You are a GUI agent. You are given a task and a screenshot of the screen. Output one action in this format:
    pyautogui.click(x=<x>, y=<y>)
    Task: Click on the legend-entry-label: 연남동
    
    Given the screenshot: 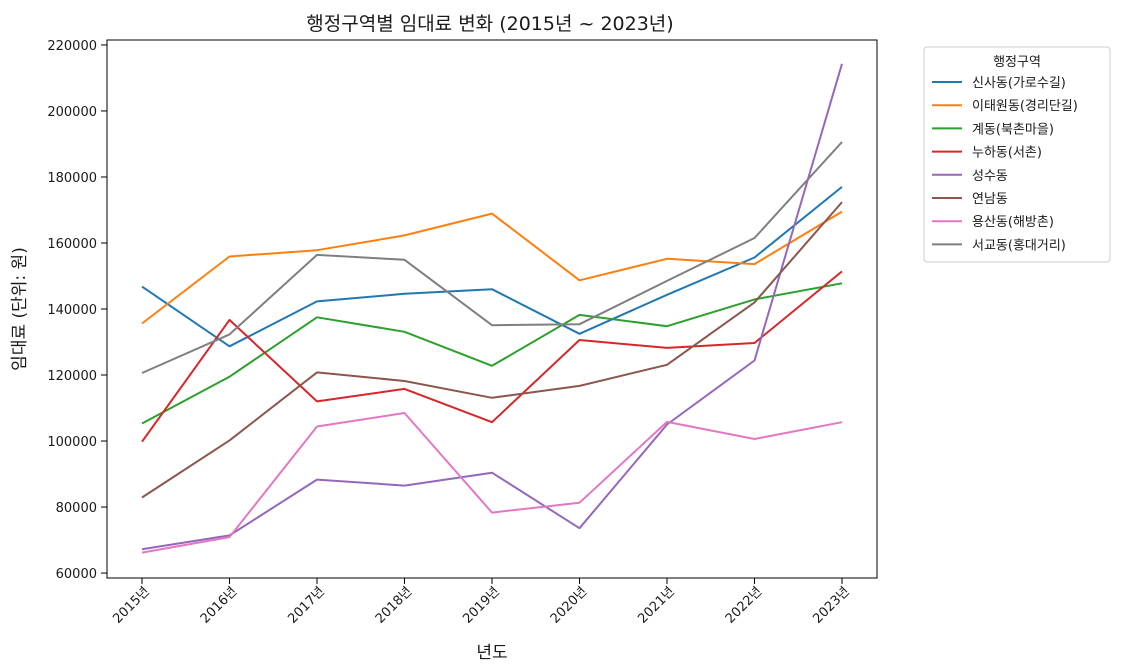 What is the action you would take?
    pyautogui.click(x=990, y=199)
    